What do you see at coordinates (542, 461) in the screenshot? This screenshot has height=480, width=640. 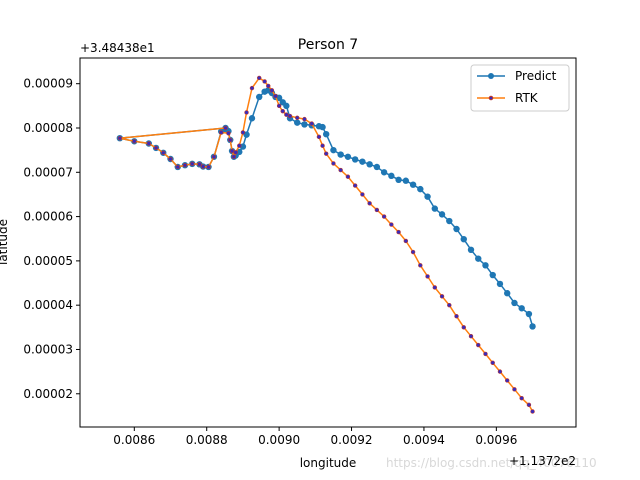 I see `x-offset-label: +1.1372e2` at bounding box center [542, 461].